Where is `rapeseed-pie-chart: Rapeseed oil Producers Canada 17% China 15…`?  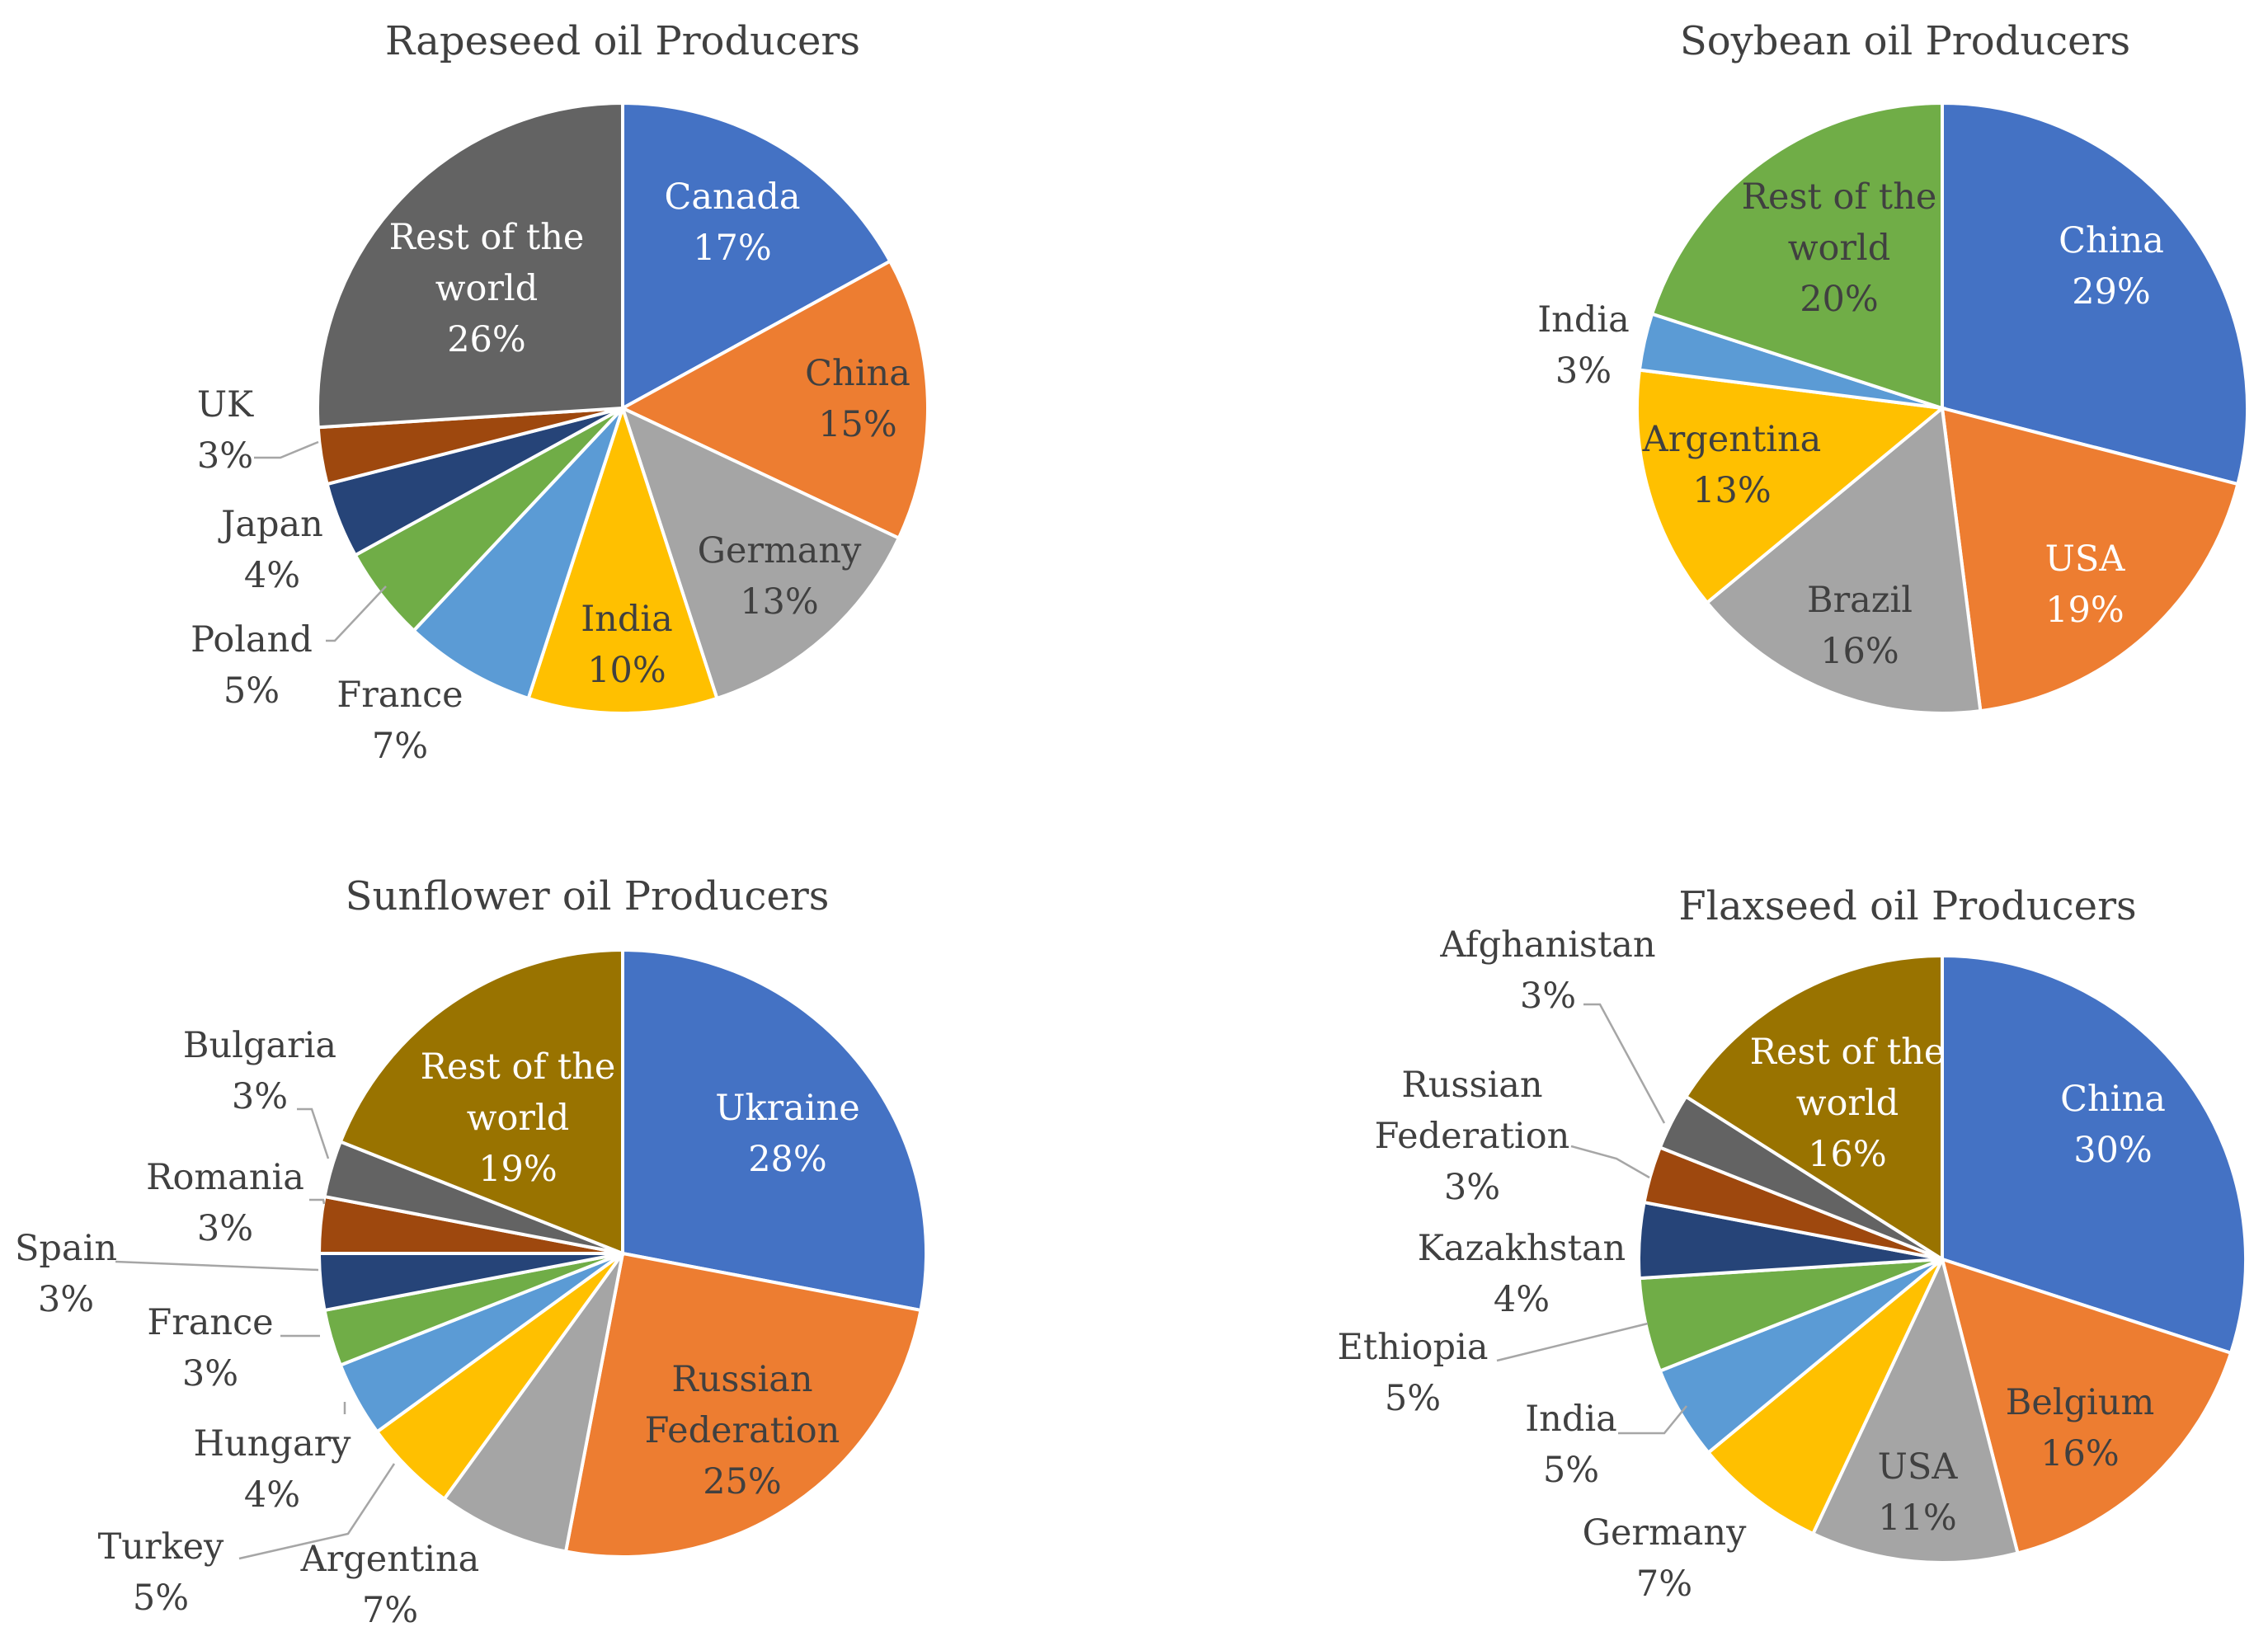
rapeseed-pie-chart: Rapeseed oil Producers Canada 17% China 15… is located at coordinates (560, 392).